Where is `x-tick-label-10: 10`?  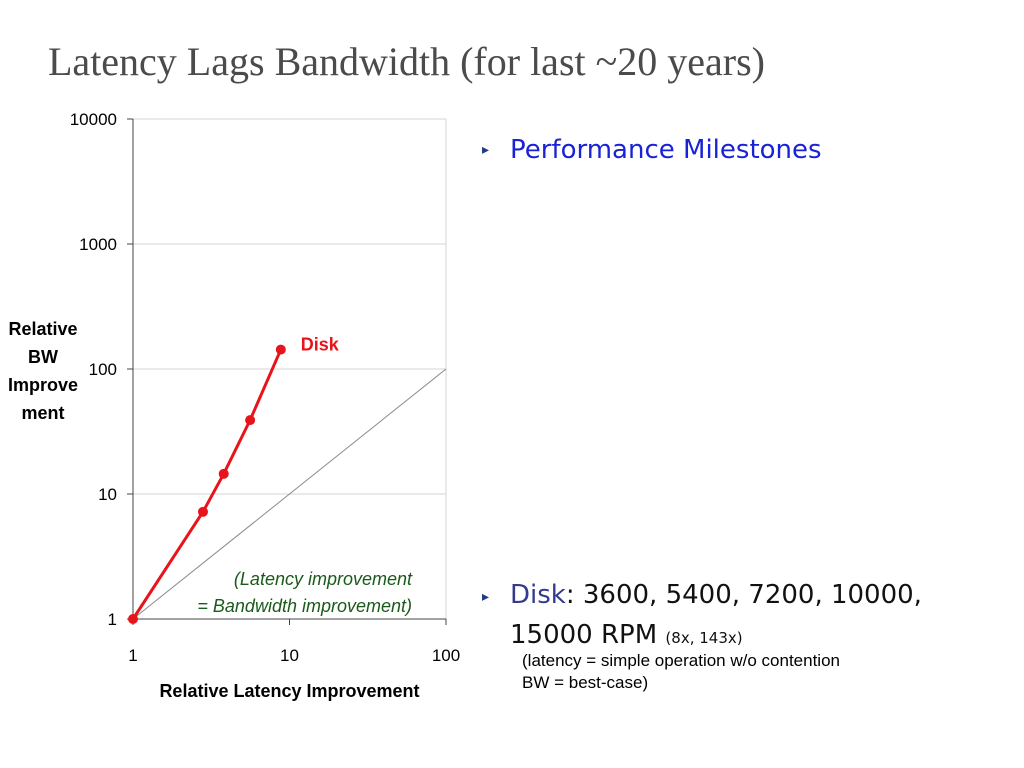 x-tick-label-10: 10 is located at coordinates (289, 655).